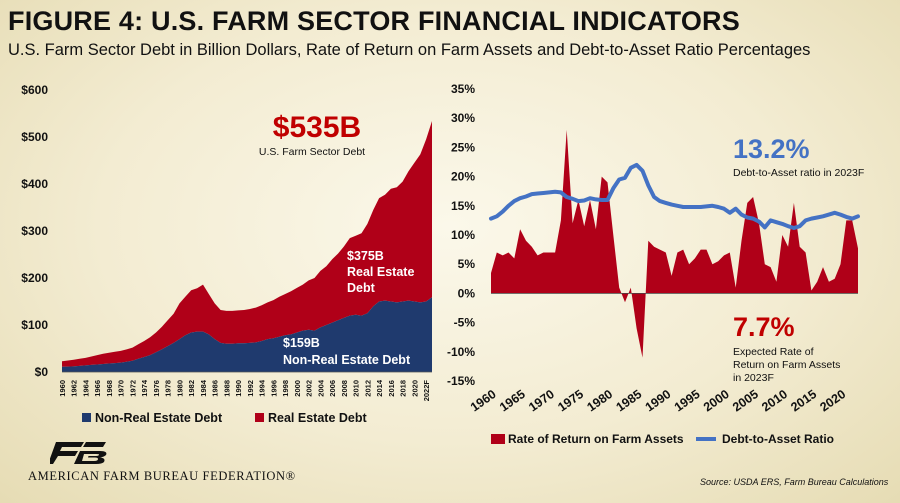 Image resolution: width=900 pixels, height=503 pixels. I want to click on ratio-line, so click(674, 196).